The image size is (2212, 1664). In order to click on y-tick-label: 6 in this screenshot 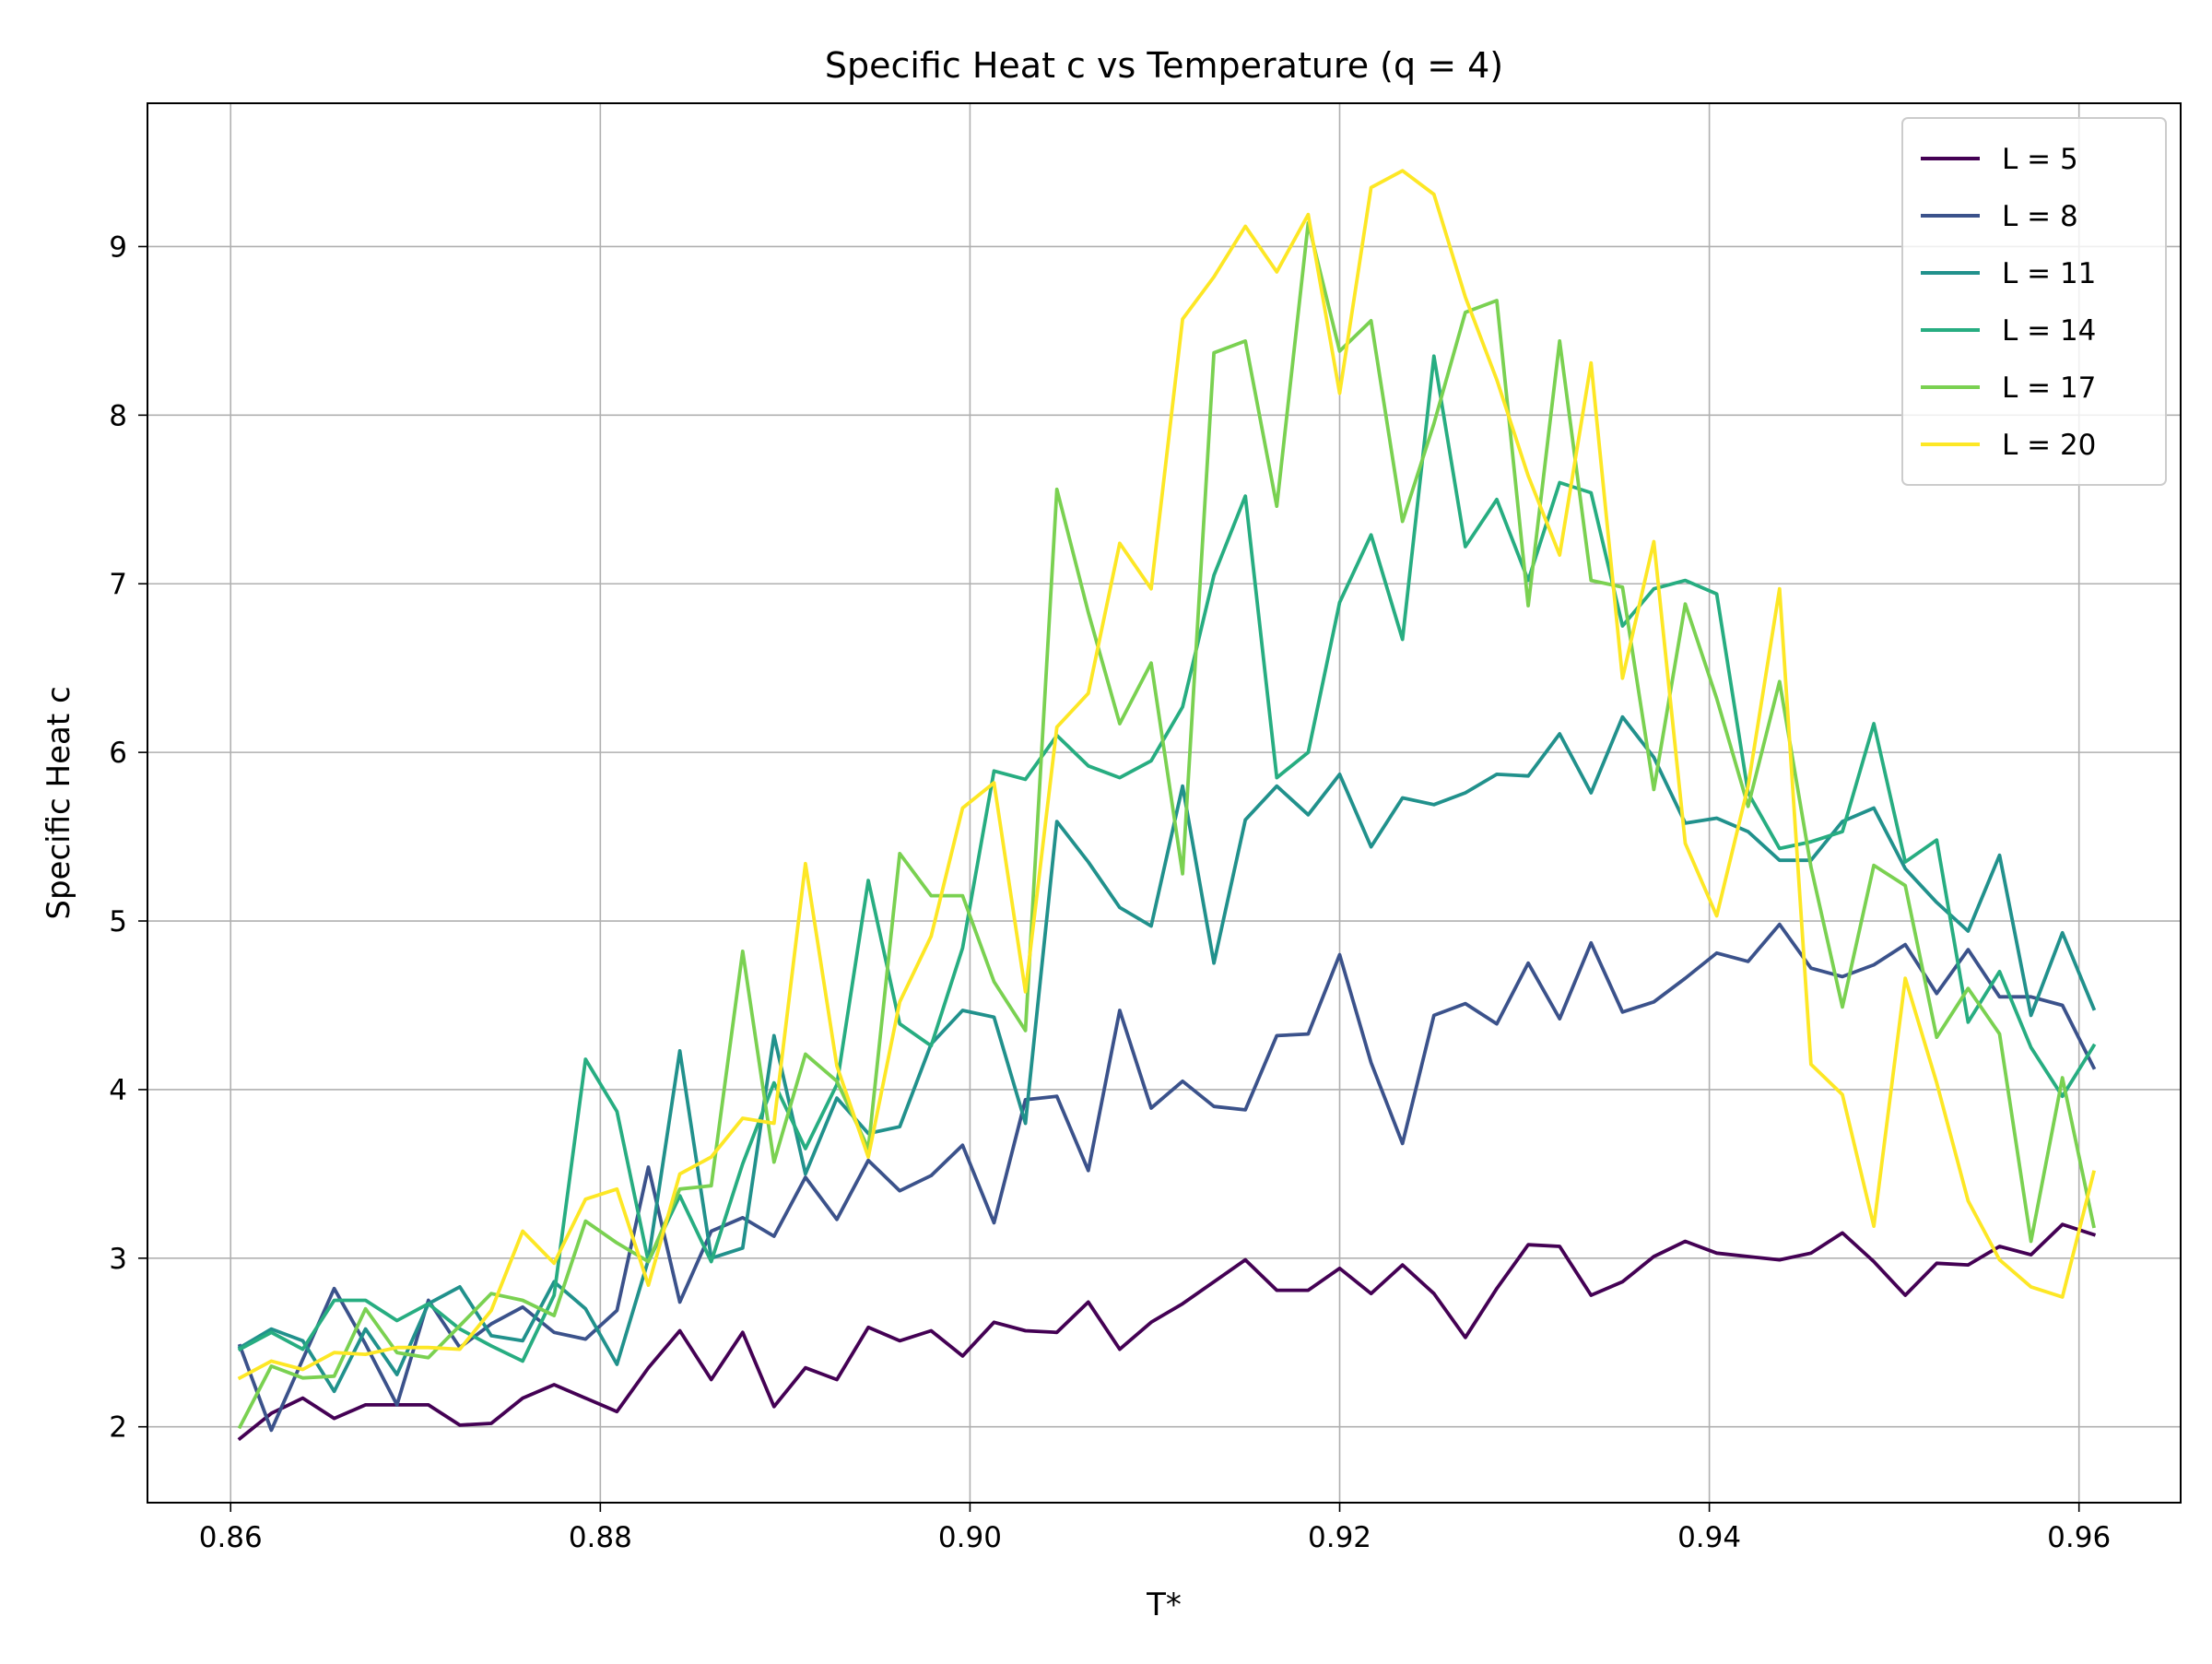, I will do `click(118, 753)`.